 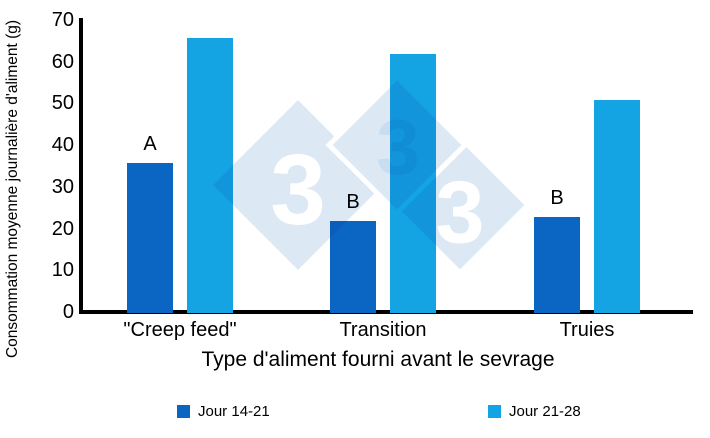 What do you see at coordinates (68, 312) in the screenshot?
I see `y-tick-label: 0` at bounding box center [68, 312].